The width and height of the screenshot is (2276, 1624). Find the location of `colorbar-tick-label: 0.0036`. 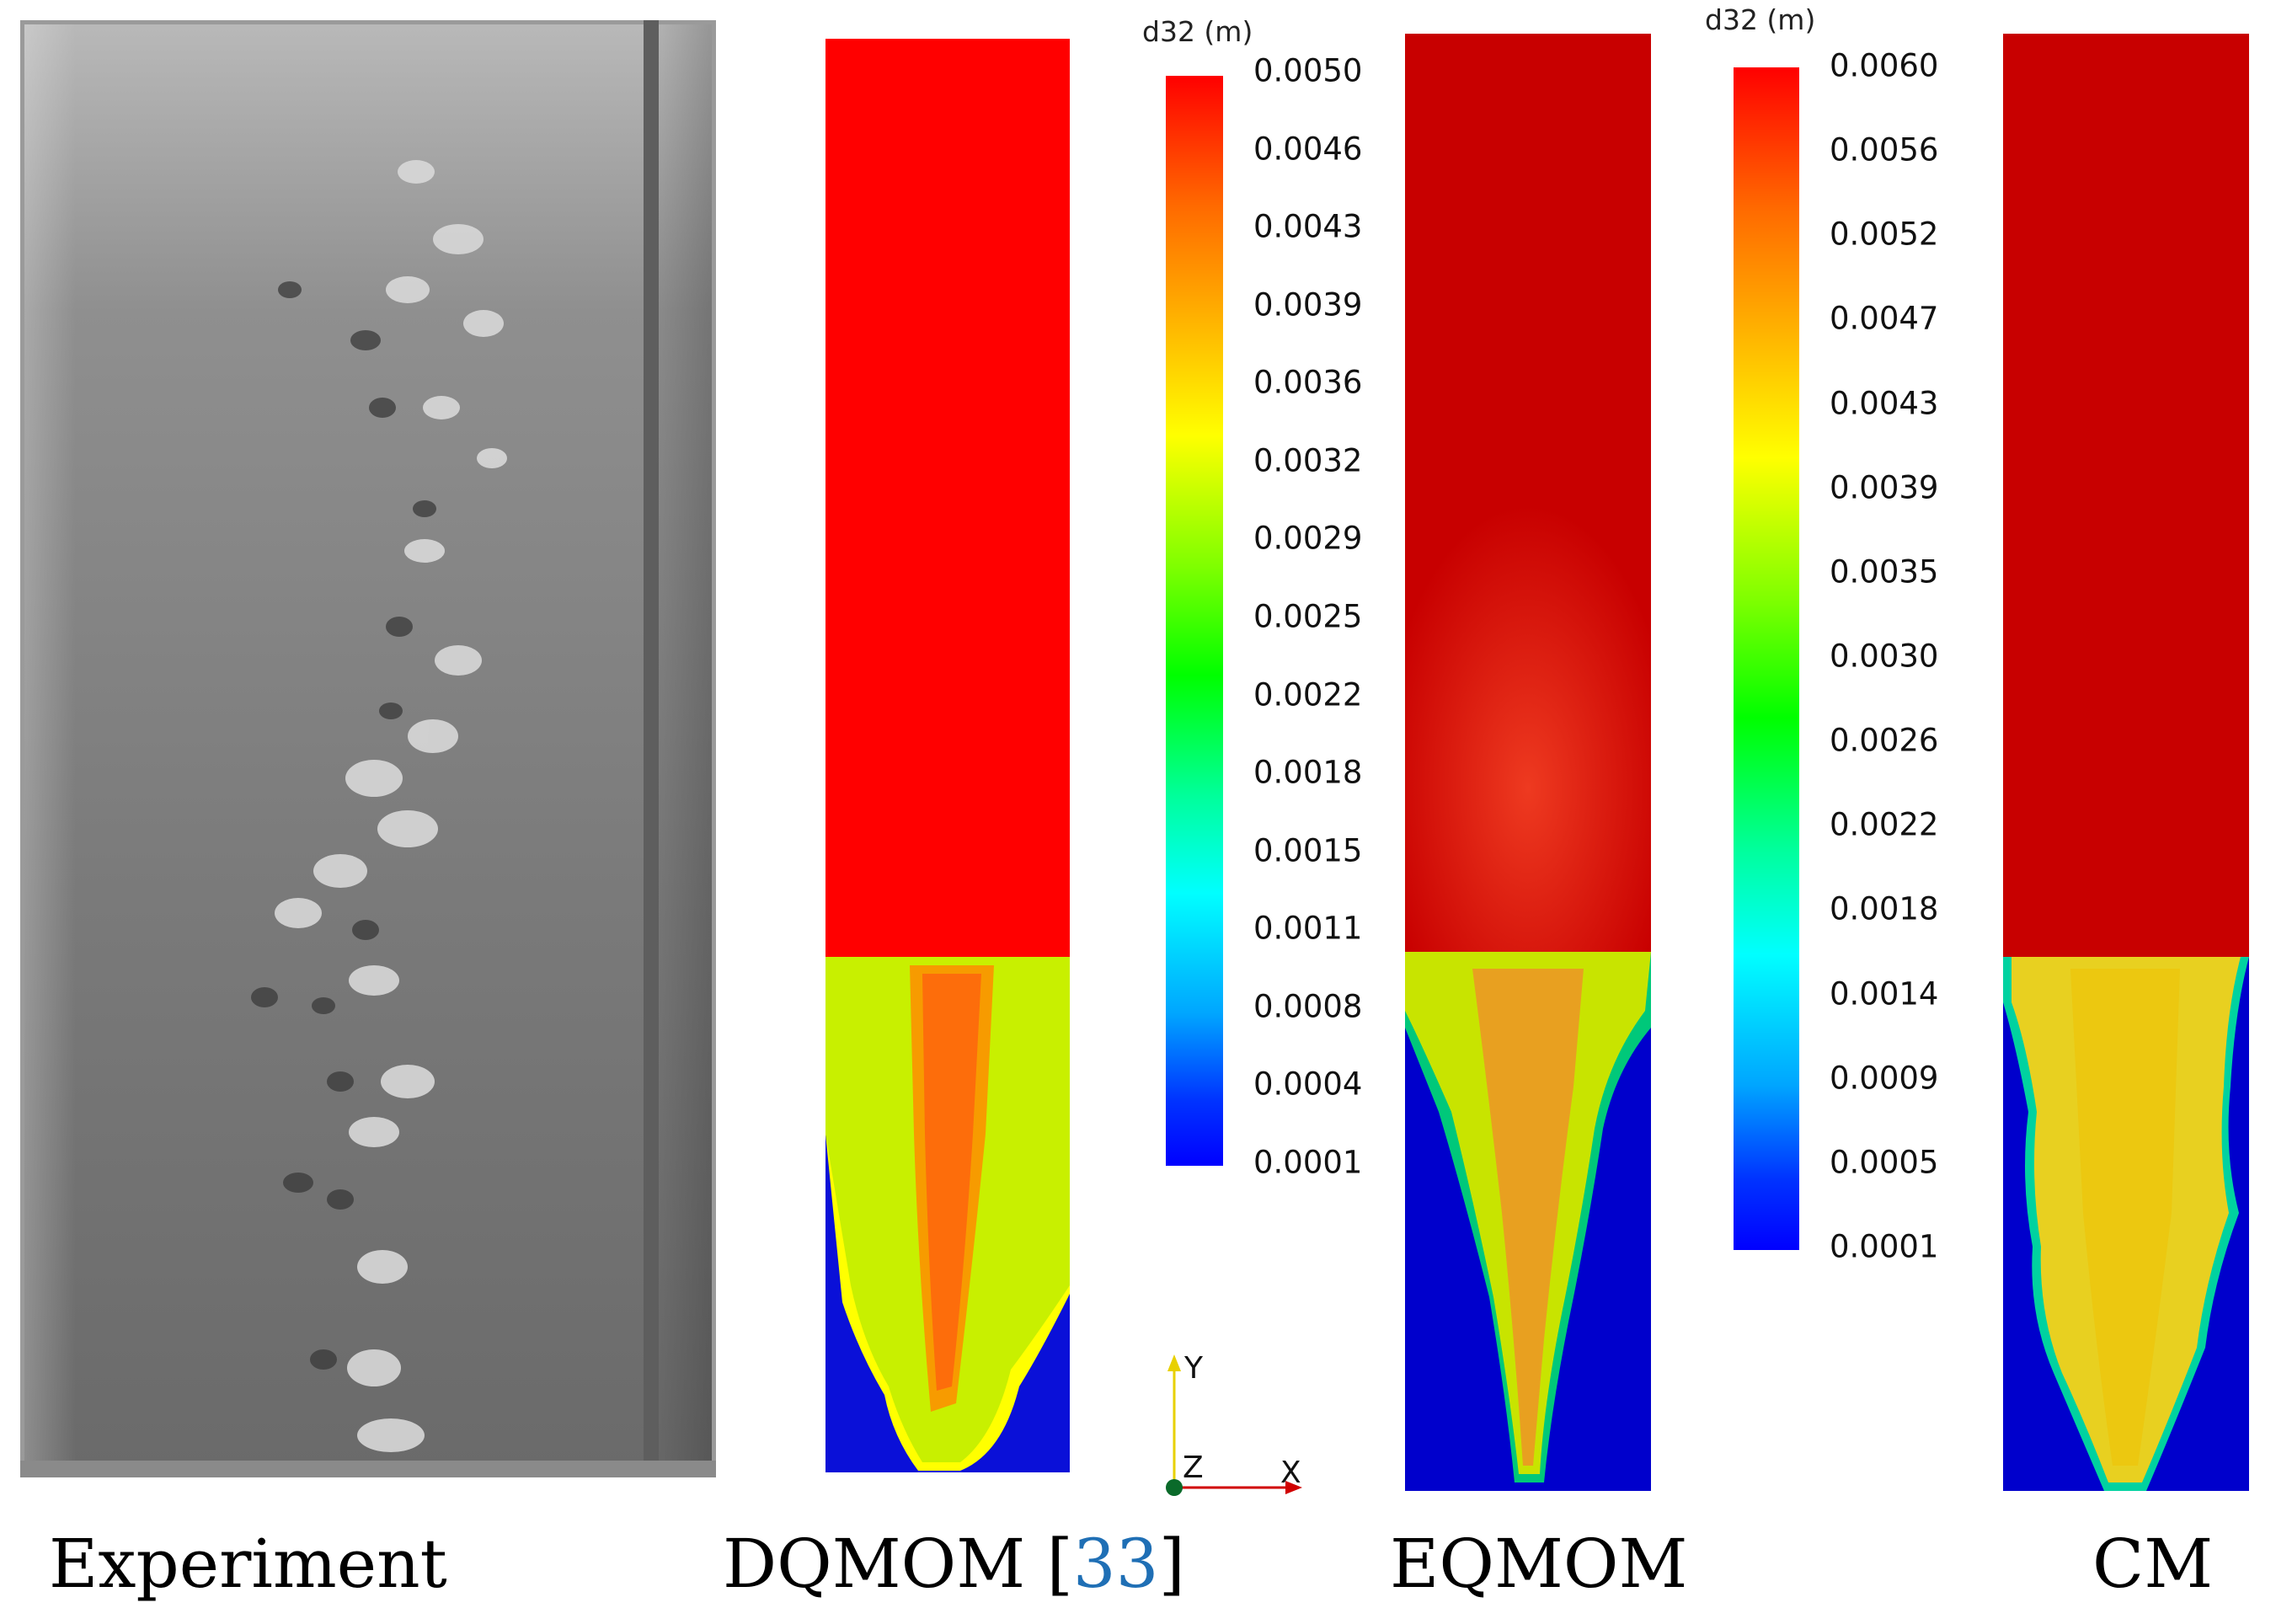

colorbar-tick-label: 0.0036 is located at coordinates (1308, 382).